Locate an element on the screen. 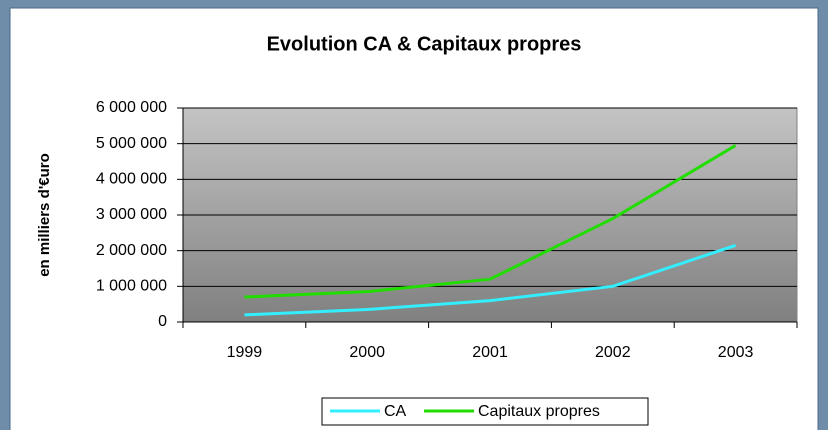  y-tick-label: 1 000 000 is located at coordinates (131, 286).